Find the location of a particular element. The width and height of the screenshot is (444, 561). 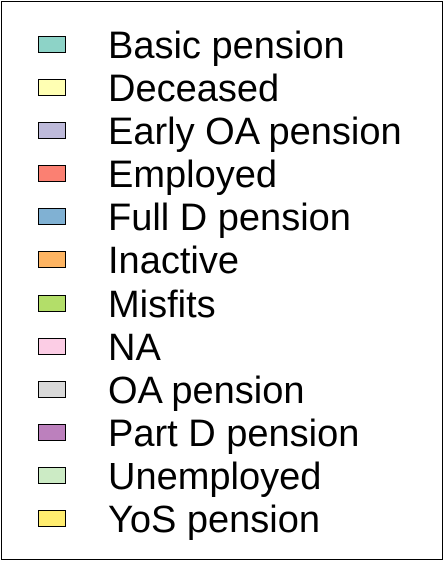

legend-label: Misfits is located at coordinates (162, 304).